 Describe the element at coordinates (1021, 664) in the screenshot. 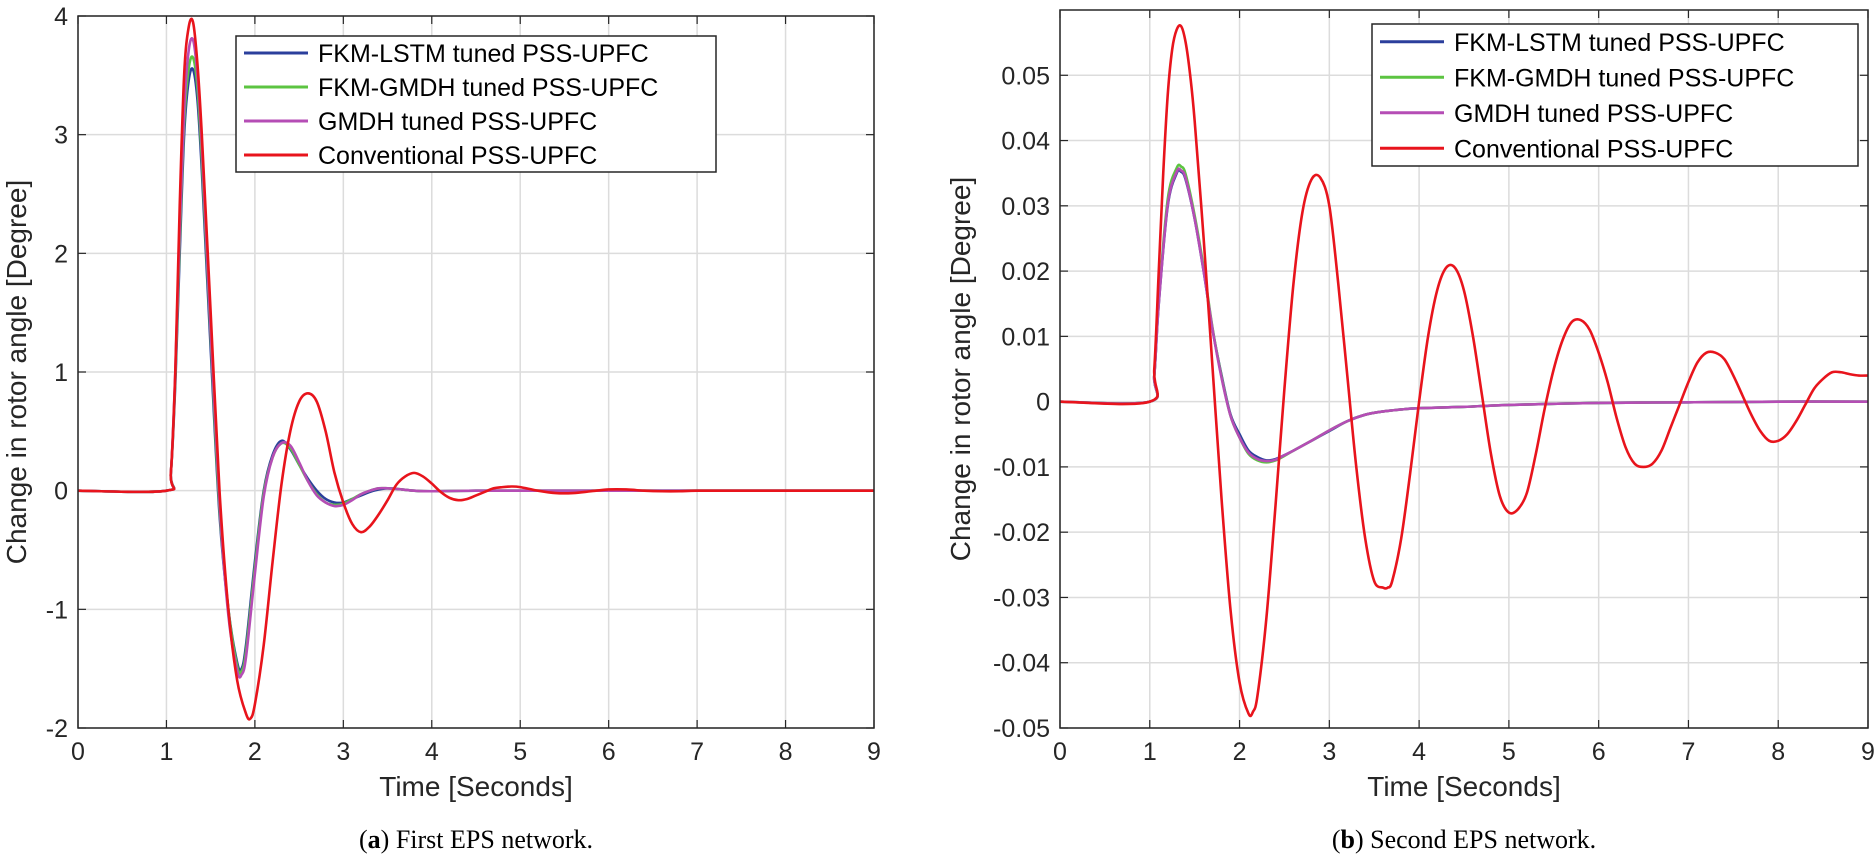

I see `y-tick-label: -0.04` at that location.